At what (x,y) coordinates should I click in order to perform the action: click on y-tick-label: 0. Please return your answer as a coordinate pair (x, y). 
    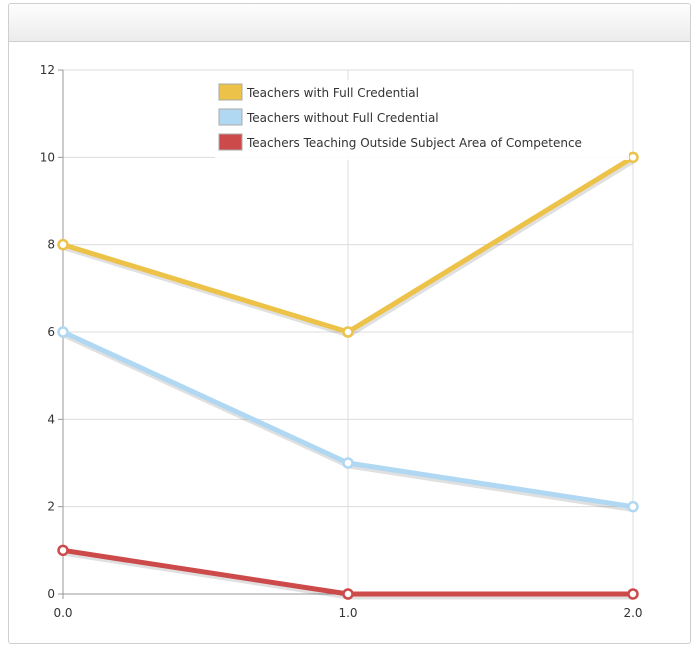
    Looking at the image, I should click on (51, 594).